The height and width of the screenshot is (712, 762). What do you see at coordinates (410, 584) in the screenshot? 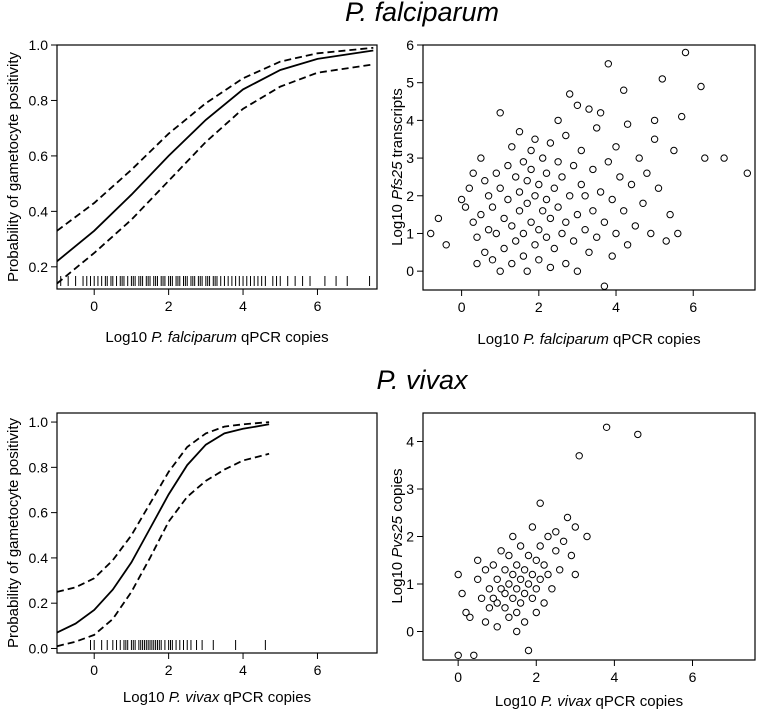
I see `y-tick-label: 1` at bounding box center [410, 584].